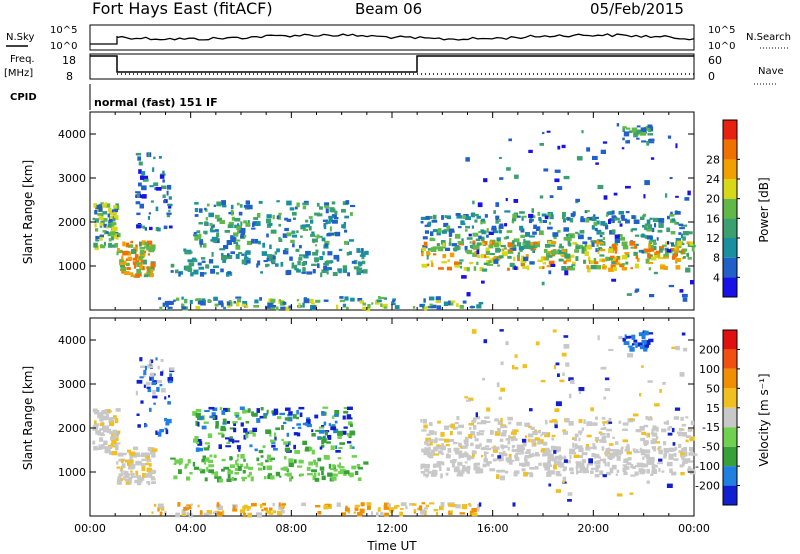 Image resolution: width=800 pixels, height=554 pixels. What do you see at coordinates (764, 419) in the screenshot?
I see `velocity-colorbar-label: Velocity [m s⁻¹]` at bounding box center [764, 419].